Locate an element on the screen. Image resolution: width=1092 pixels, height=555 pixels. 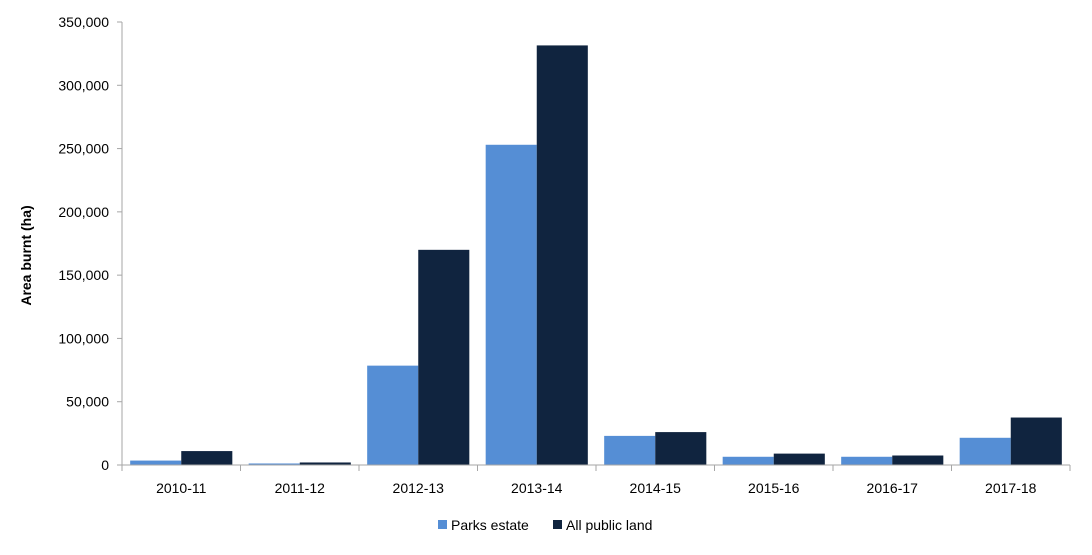
y-tick-label: 0 is located at coordinates (105, 465).